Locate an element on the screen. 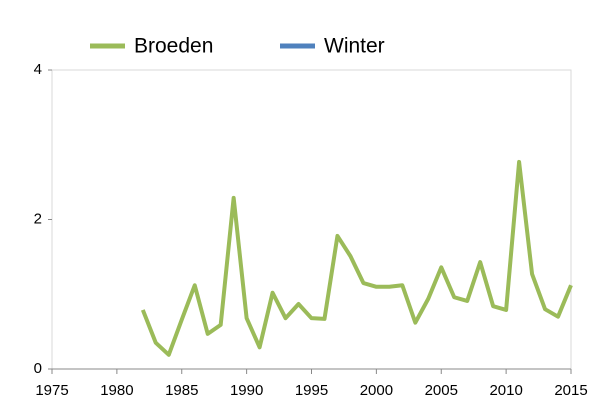 This screenshot has width=600, height=400. y-tick-label: 4 is located at coordinates (38, 69).